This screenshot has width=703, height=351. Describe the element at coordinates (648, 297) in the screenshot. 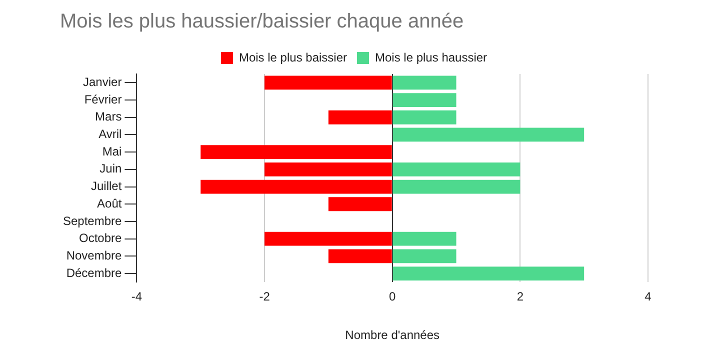

I see `x-tick-label: 4` at that location.